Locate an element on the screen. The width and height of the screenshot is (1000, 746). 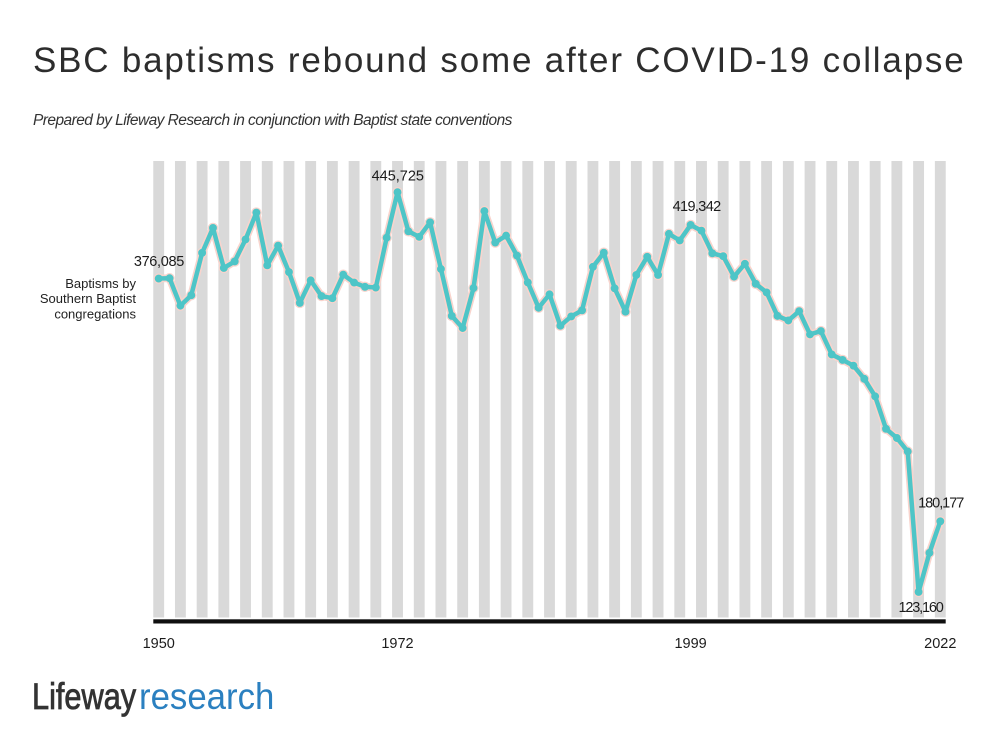
svg-text: 419,342 is located at coordinates (697, 207).